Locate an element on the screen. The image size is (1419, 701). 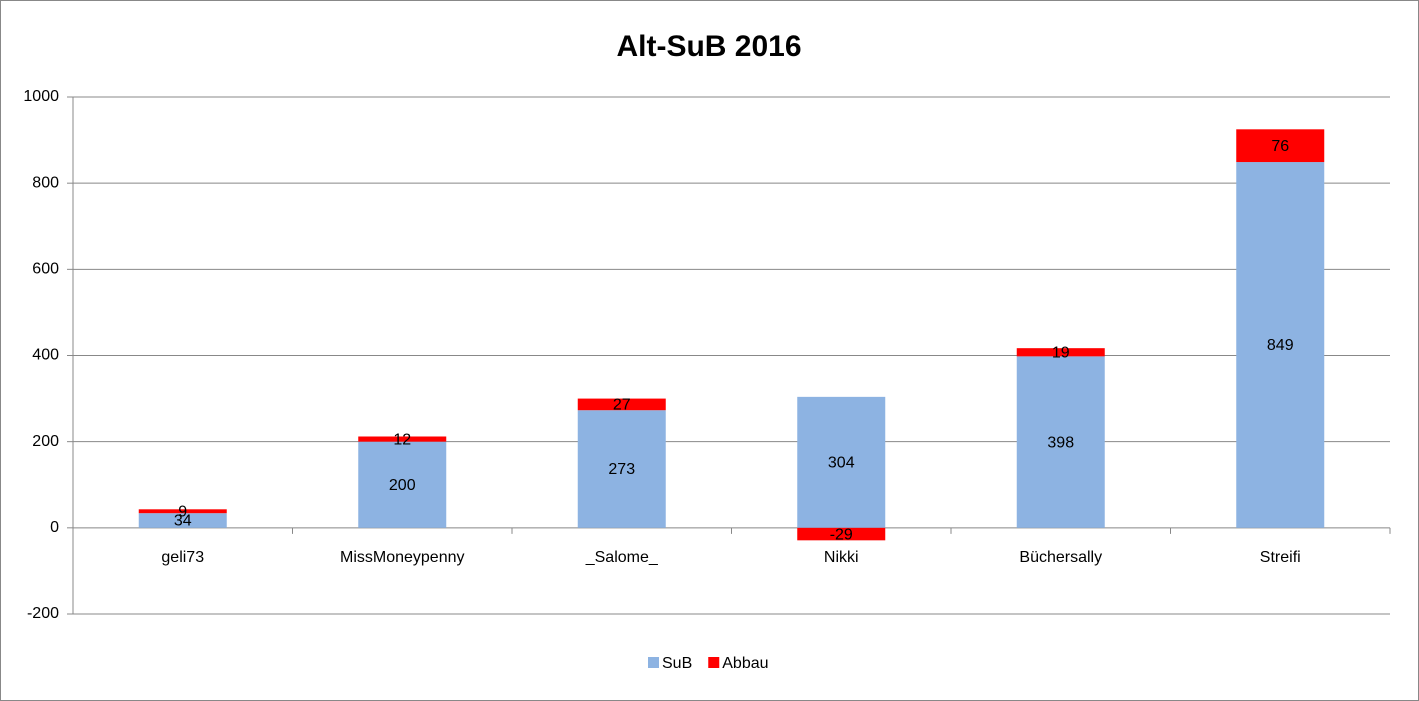
x-tick-label: _Salome_ is located at coordinates (622, 557).